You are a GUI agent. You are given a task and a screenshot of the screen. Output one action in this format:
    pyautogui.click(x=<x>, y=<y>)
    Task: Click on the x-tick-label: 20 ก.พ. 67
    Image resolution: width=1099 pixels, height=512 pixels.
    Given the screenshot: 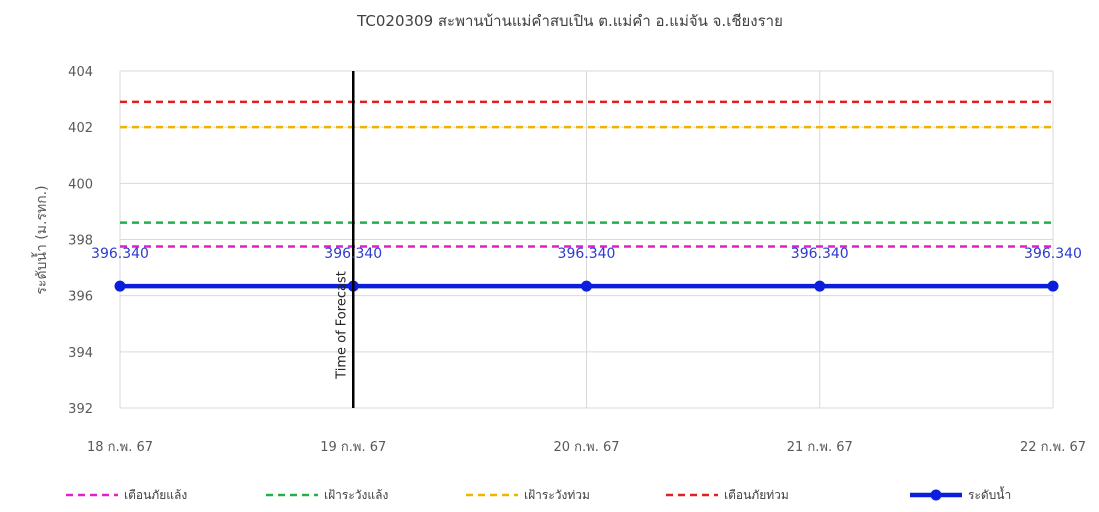 What is the action you would take?
    pyautogui.click(x=586, y=447)
    